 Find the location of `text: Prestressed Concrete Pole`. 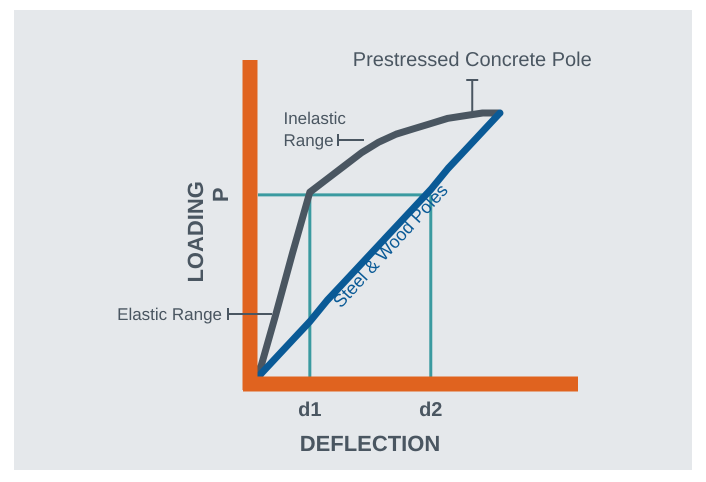

text: Prestressed Concrete Pole is located at coordinates (472, 60).